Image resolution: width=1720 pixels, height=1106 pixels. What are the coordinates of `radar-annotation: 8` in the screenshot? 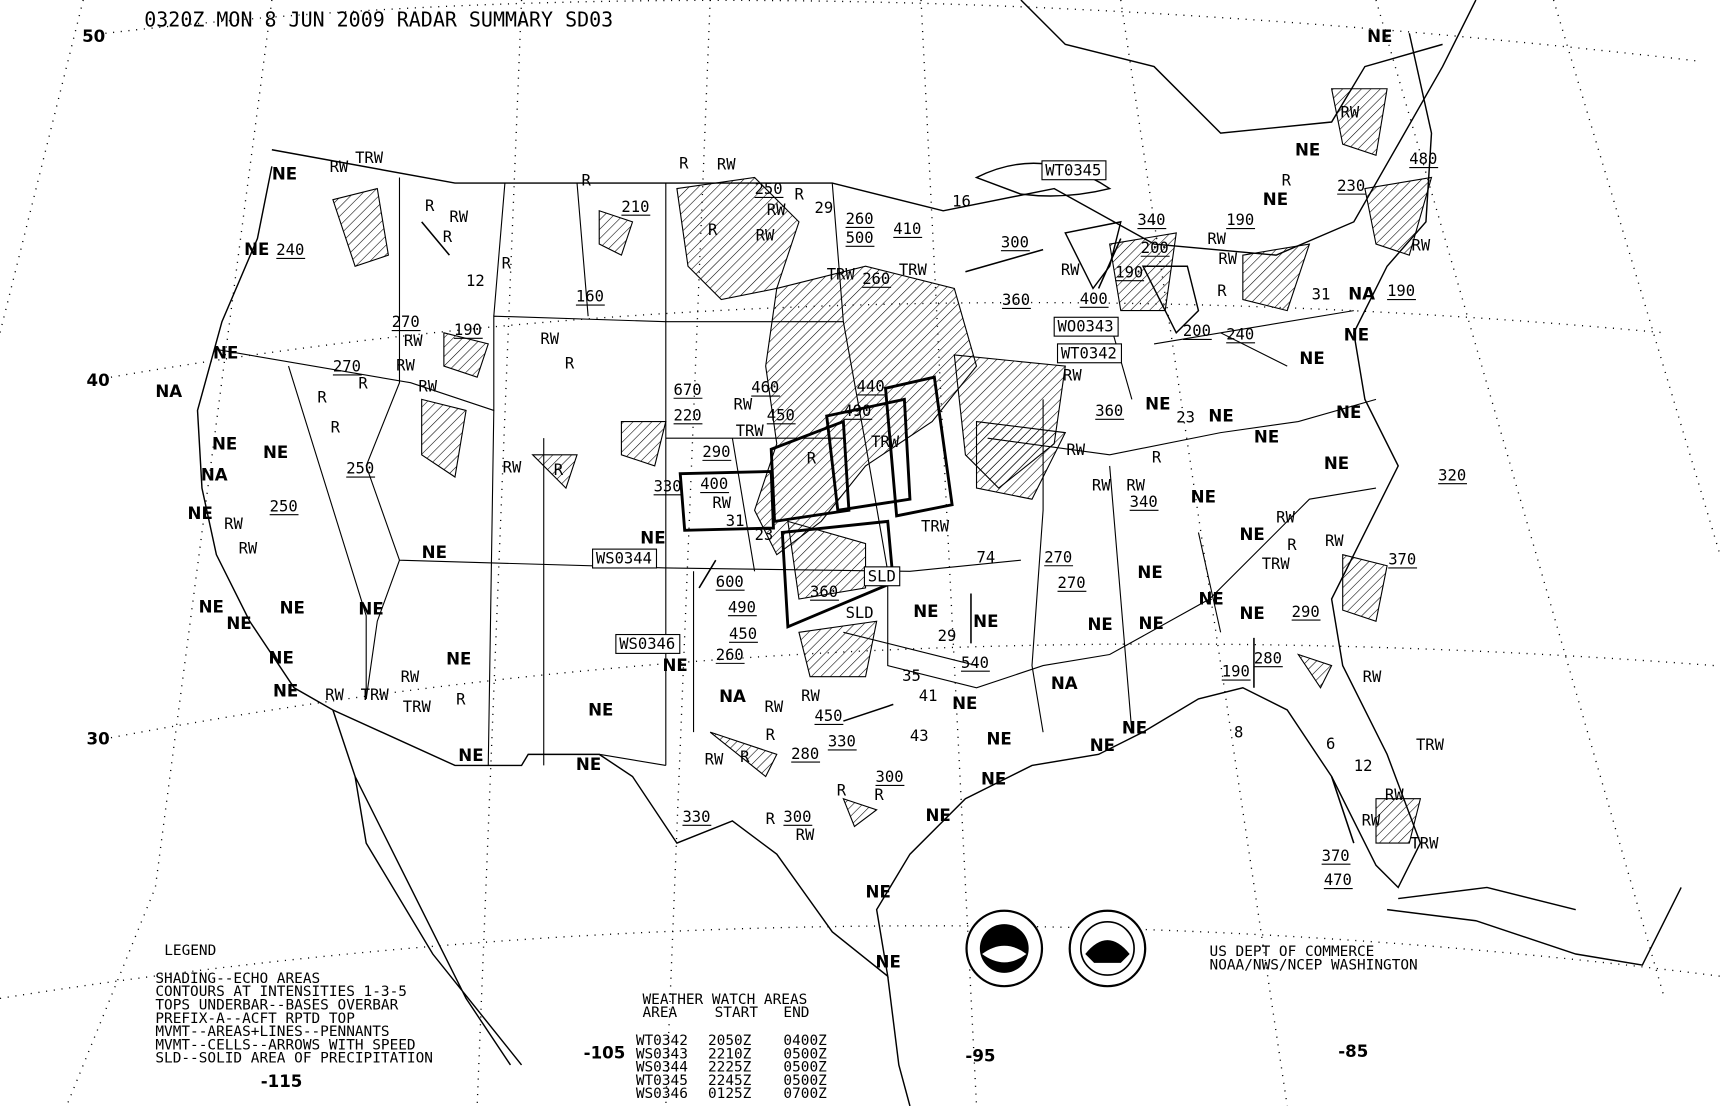 It's located at (1238, 733).